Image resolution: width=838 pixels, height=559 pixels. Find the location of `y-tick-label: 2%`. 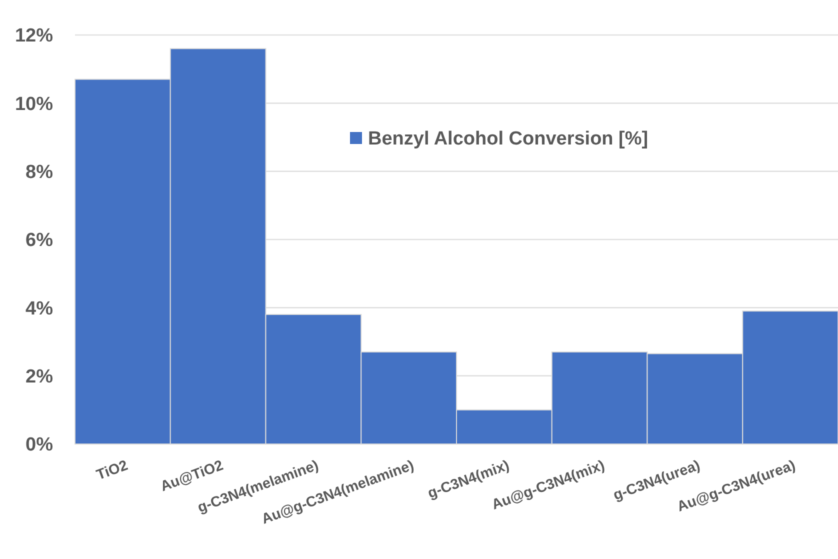

y-tick-label: 2% is located at coordinates (40, 377).